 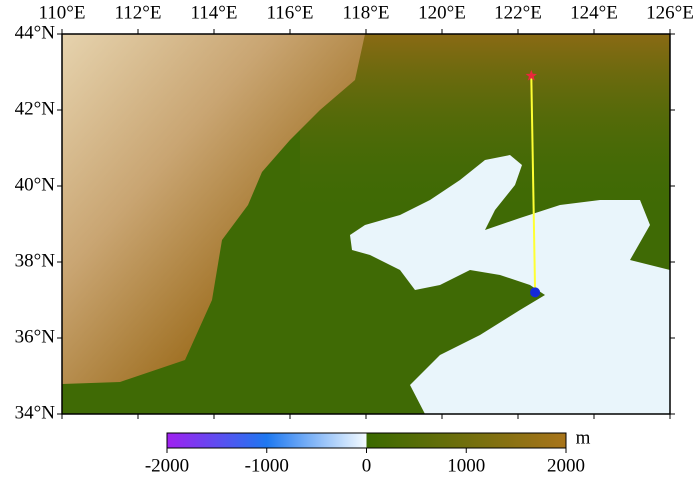 What do you see at coordinates (35, 260) in the screenshot?
I see `y-tick-label: 38°N` at bounding box center [35, 260].